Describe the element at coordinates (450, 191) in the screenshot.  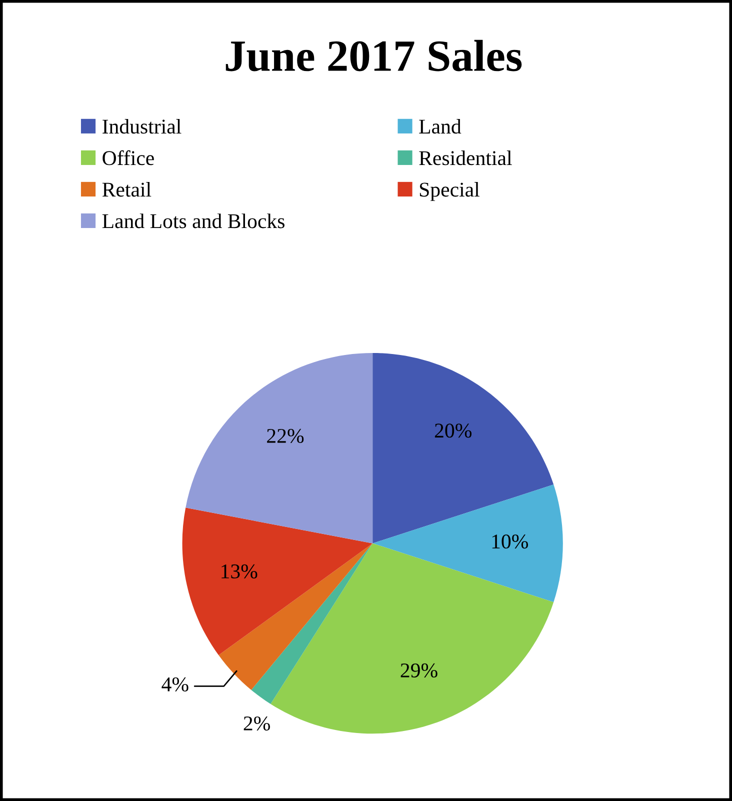
I see `legend-label: Special` at that location.